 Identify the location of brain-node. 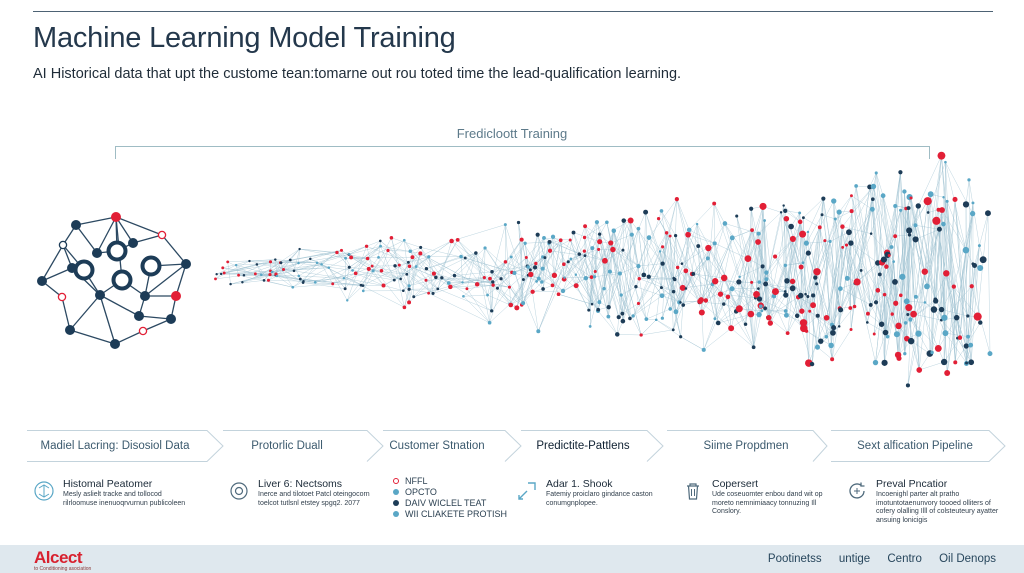
(171, 319).